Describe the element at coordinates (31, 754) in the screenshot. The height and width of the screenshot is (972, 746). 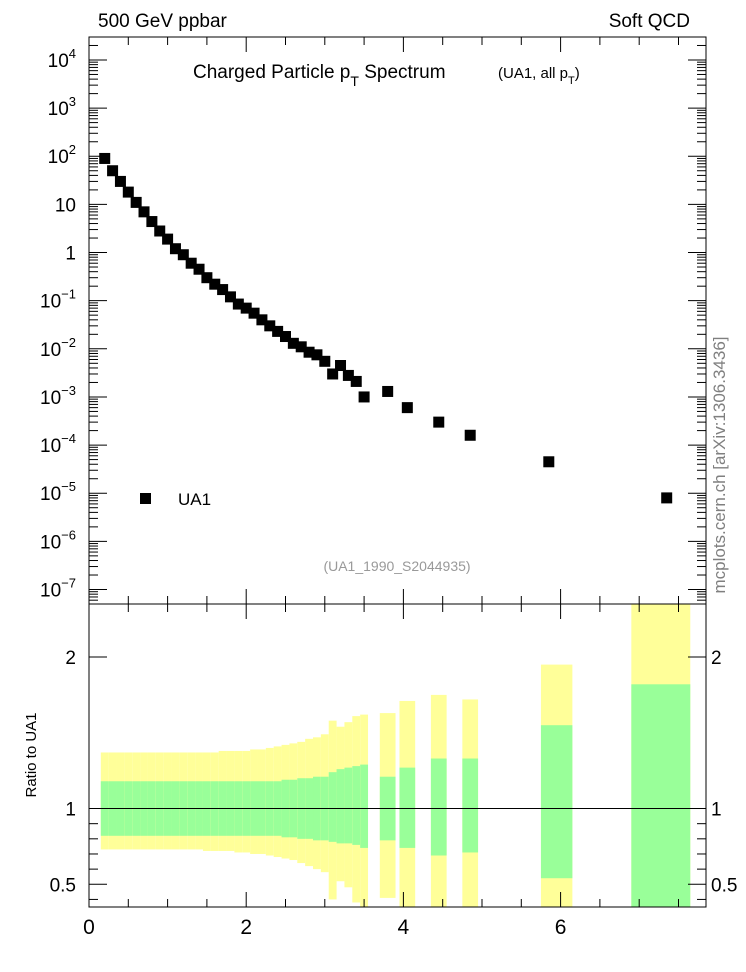
I see `ratio-y-axis-label: Ratio to UA1` at that location.